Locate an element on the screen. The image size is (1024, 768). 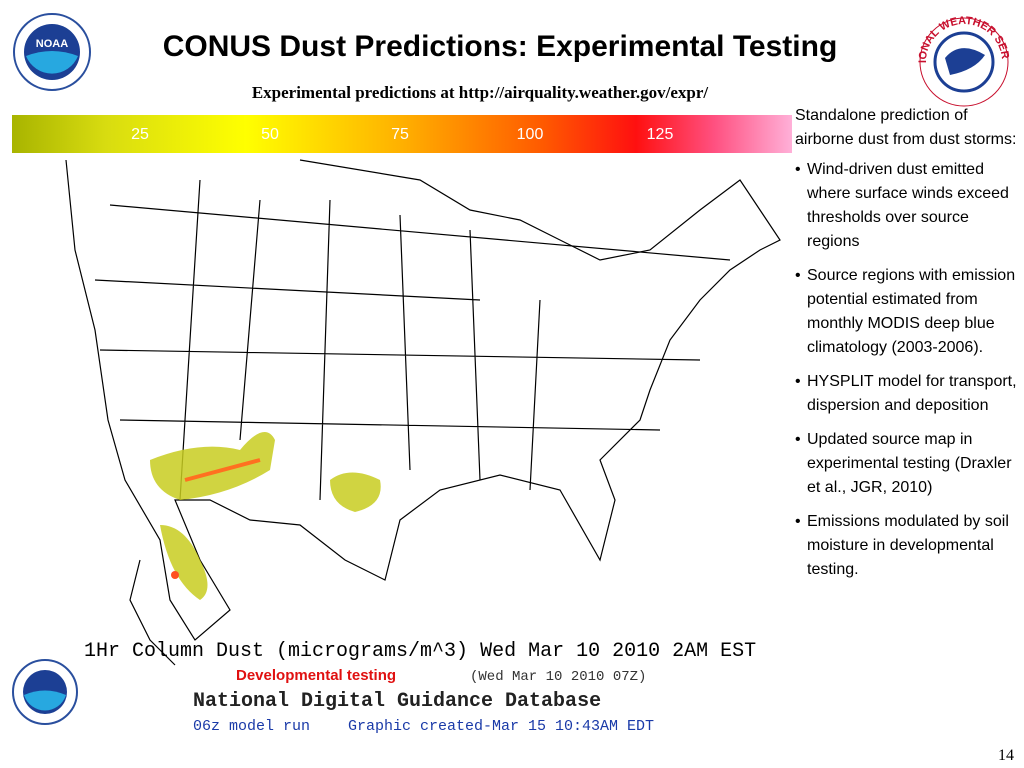
map-created: Graphic created-Mar 15 10:43AM EDT is located at coordinates (501, 726).